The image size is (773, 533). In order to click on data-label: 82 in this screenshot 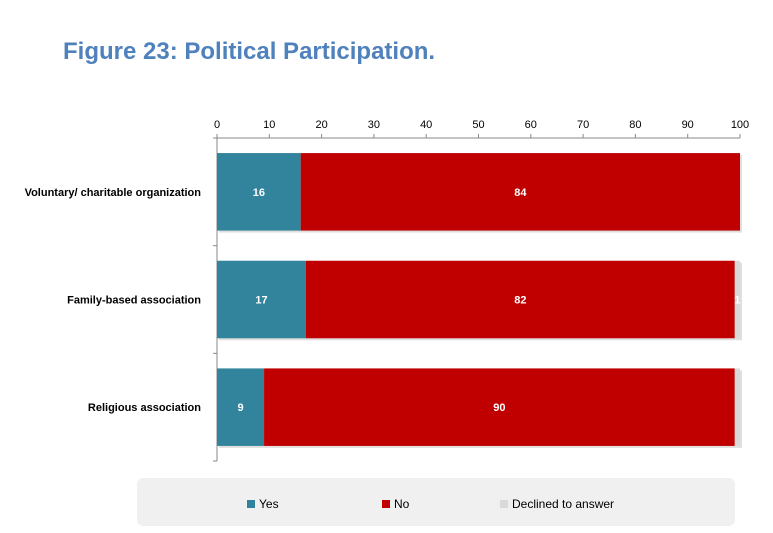, I will do `click(520, 301)`.